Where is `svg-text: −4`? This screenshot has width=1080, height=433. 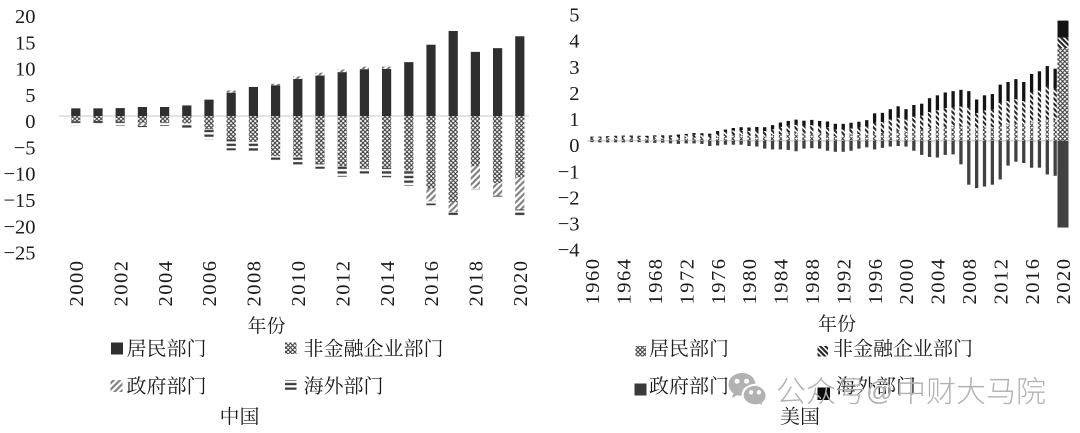 svg-text: −4 is located at coordinates (569, 251).